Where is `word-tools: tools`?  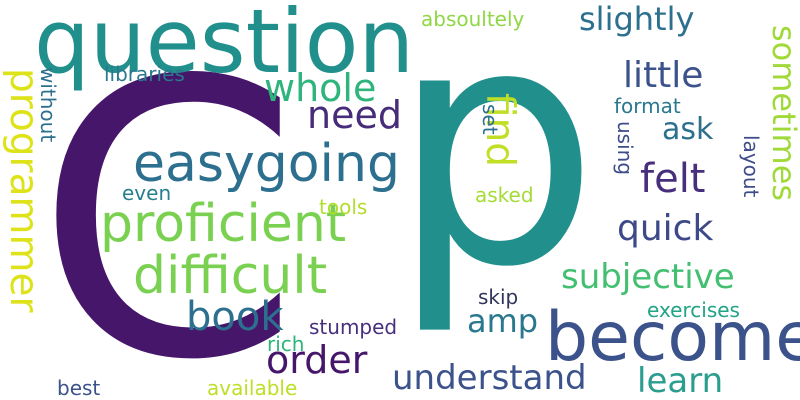
word-tools: tools is located at coordinates (343, 207).